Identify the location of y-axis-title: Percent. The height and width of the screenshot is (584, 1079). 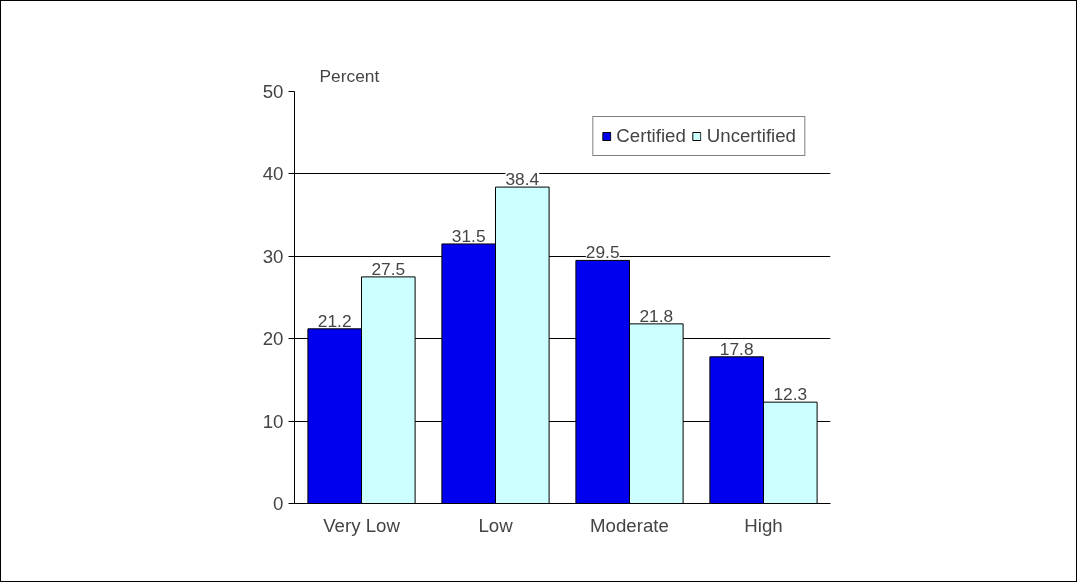
(349, 75).